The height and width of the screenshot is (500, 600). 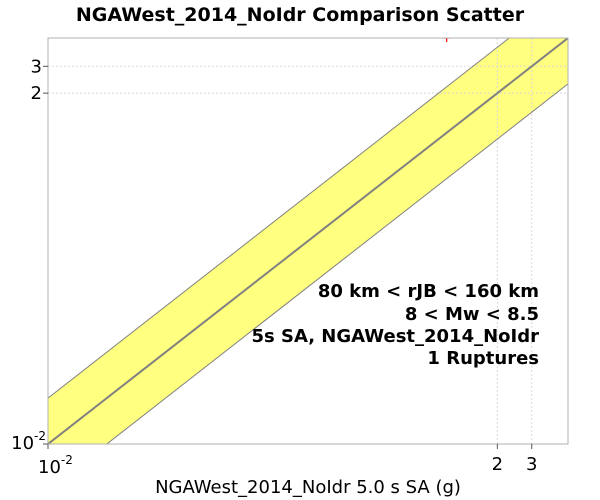 What do you see at coordinates (300, 15) in the screenshot?
I see `chart-title: NGAWest_2014_NoIdr Comparison Scatter` at bounding box center [300, 15].